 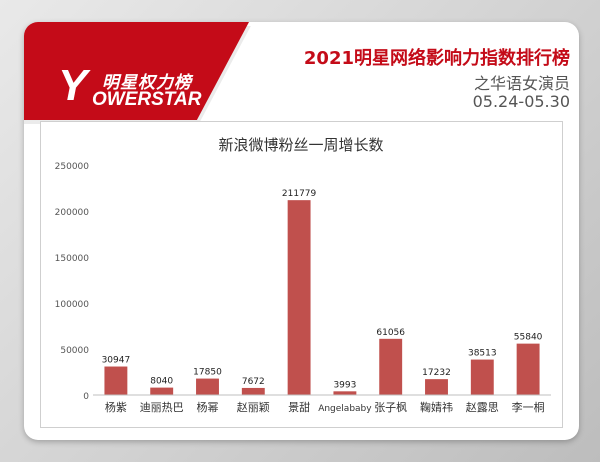 I want to click on bar-data-label: 3993, so click(x=344, y=385).